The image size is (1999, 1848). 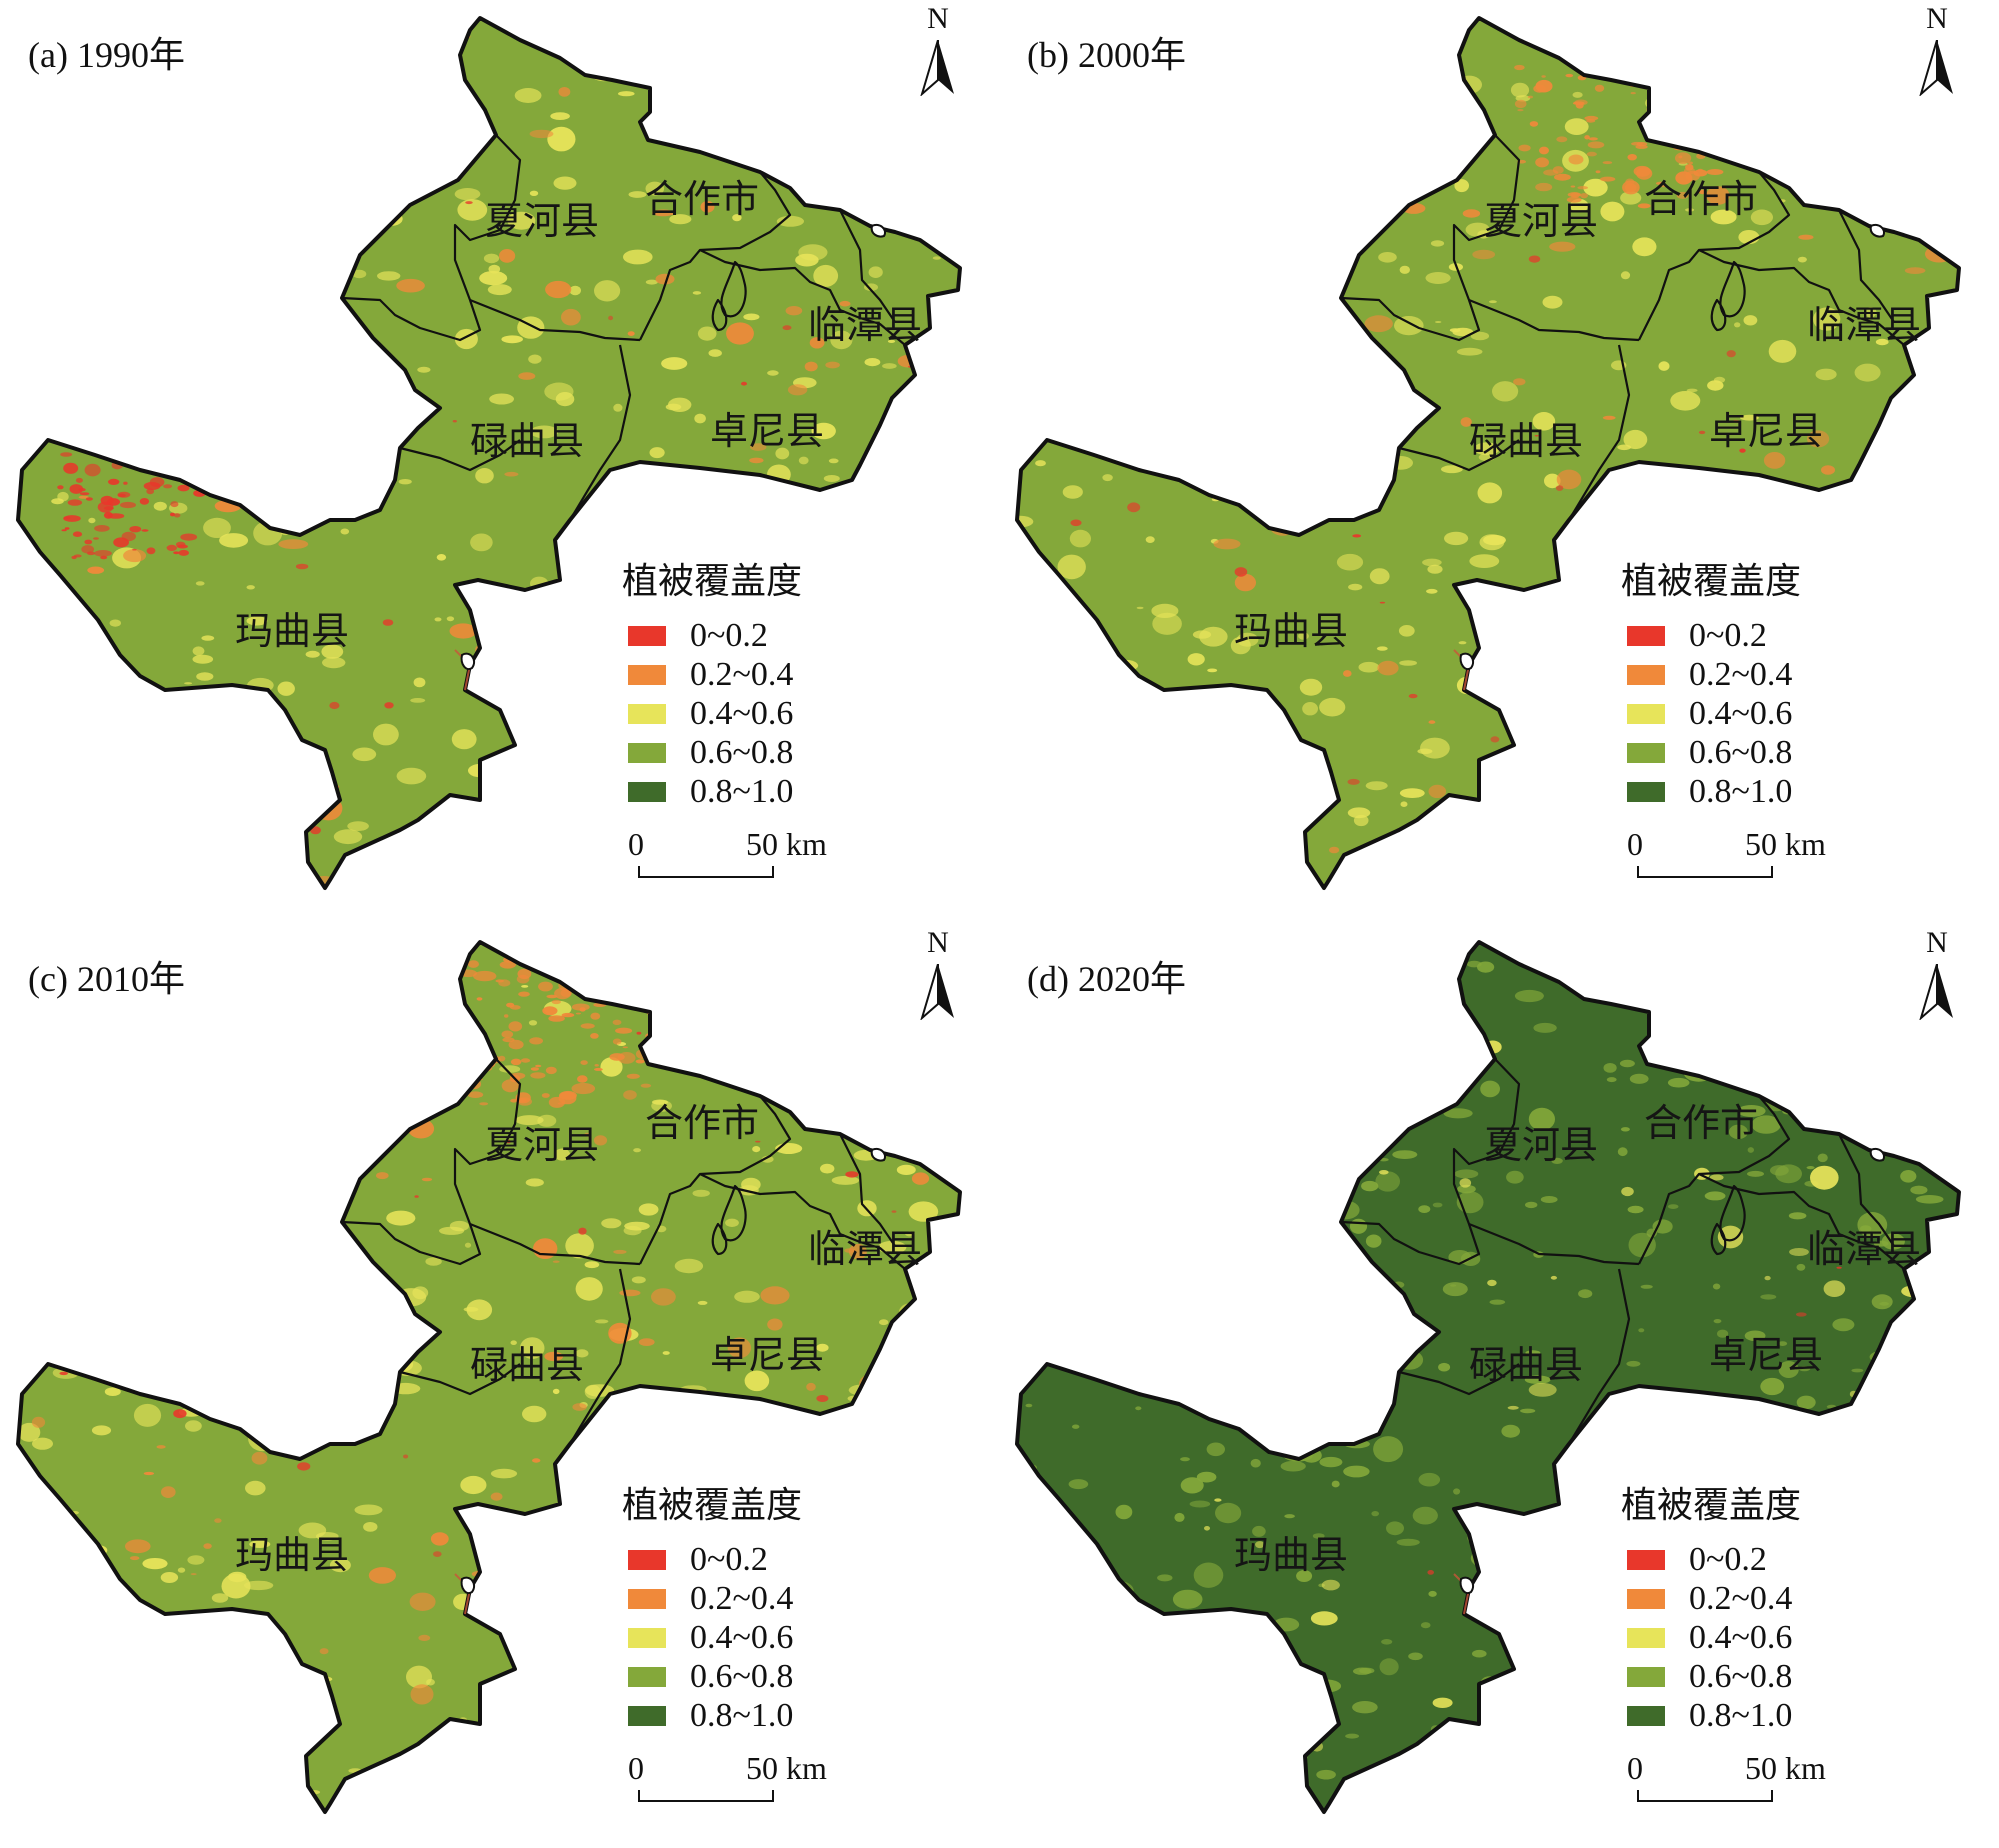 I want to click on legend-label: 0.4~0.6, so click(x=1741, y=1637).